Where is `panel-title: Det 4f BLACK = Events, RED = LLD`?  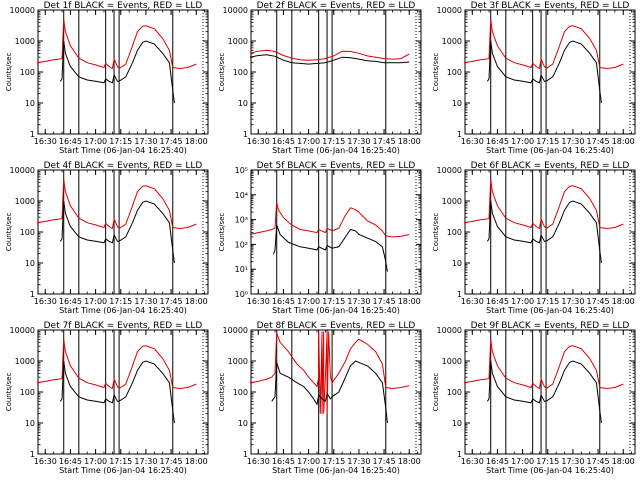 panel-title: Det 4f BLACK = Events, RED = LLD is located at coordinates (123, 166).